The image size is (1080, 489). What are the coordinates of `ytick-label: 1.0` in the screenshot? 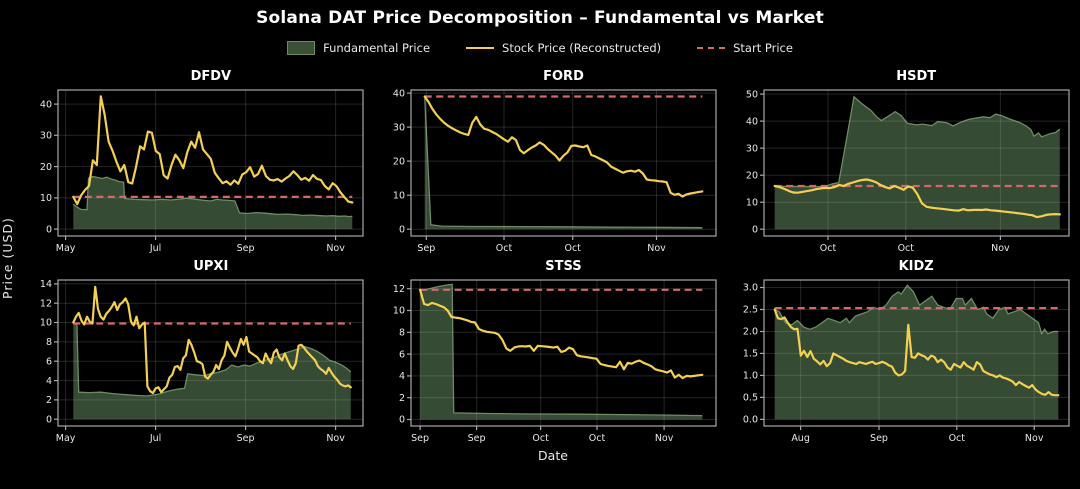 It's located at (750, 376).